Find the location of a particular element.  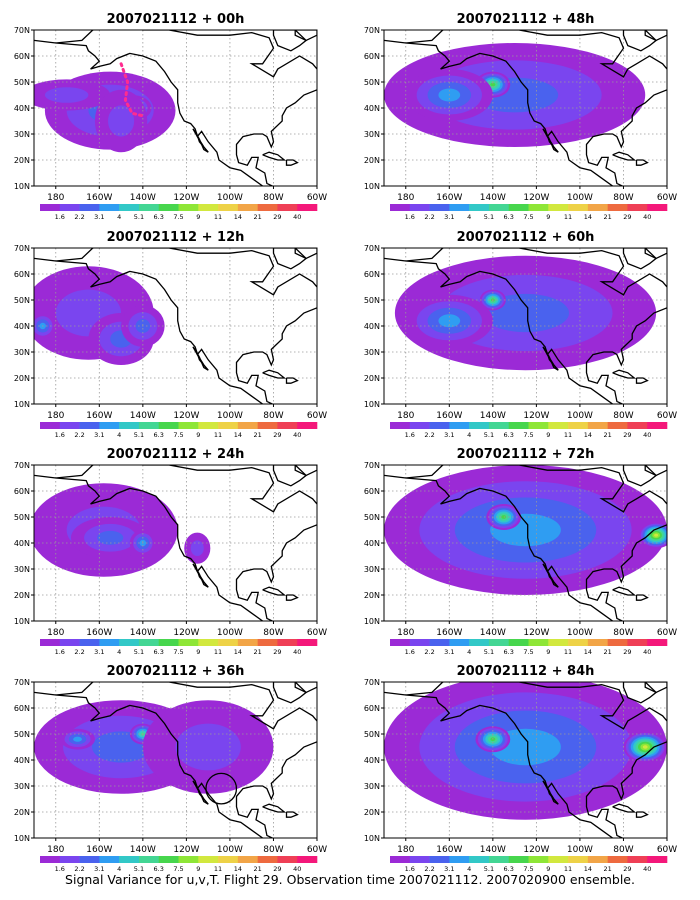

lat-tick-label: 50N is located at coordinates (22, 82).